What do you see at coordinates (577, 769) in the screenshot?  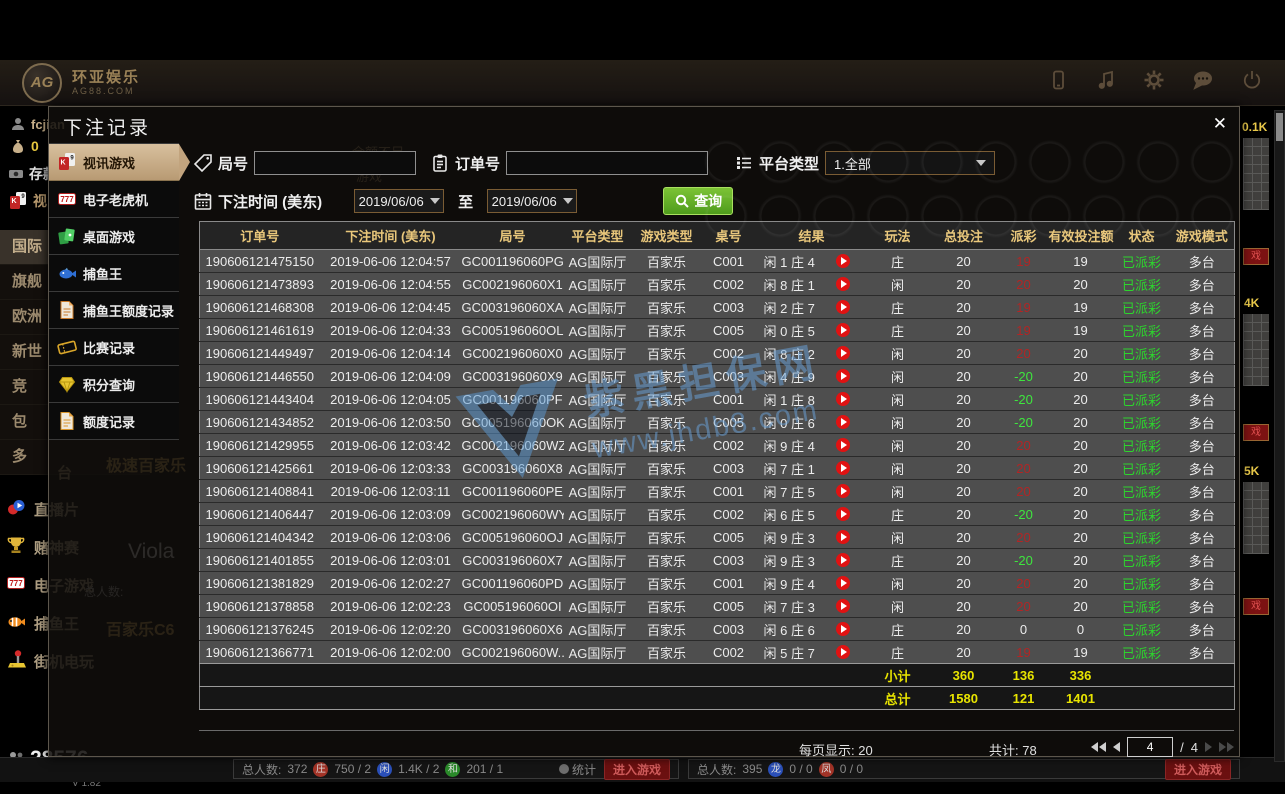 I see `stats-button: 统计` at bounding box center [577, 769].